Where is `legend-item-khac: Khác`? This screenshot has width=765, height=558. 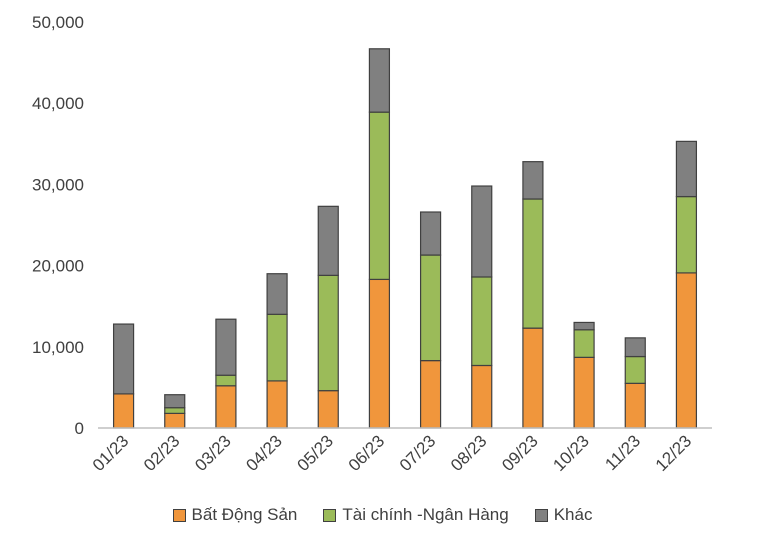 legend-item-khac: Khác is located at coordinates (563, 515).